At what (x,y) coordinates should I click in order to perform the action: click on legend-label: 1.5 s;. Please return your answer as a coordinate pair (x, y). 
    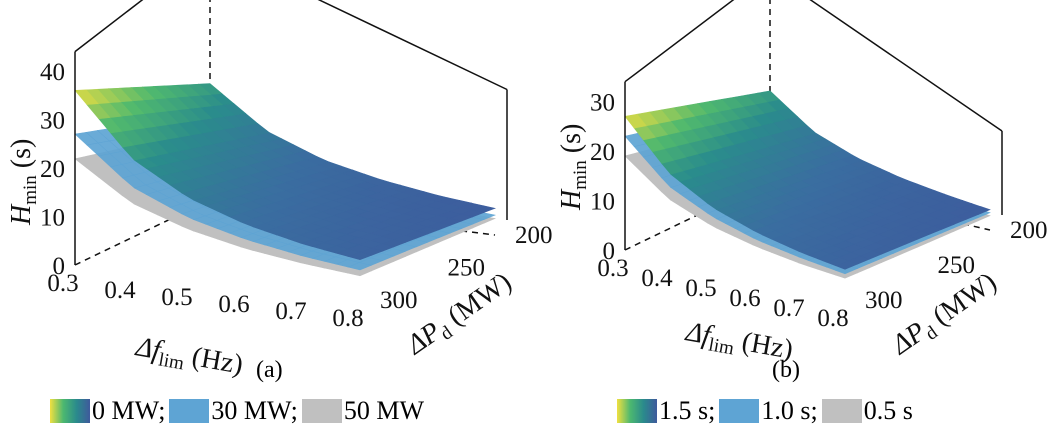
    Looking at the image, I should click on (687, 410).